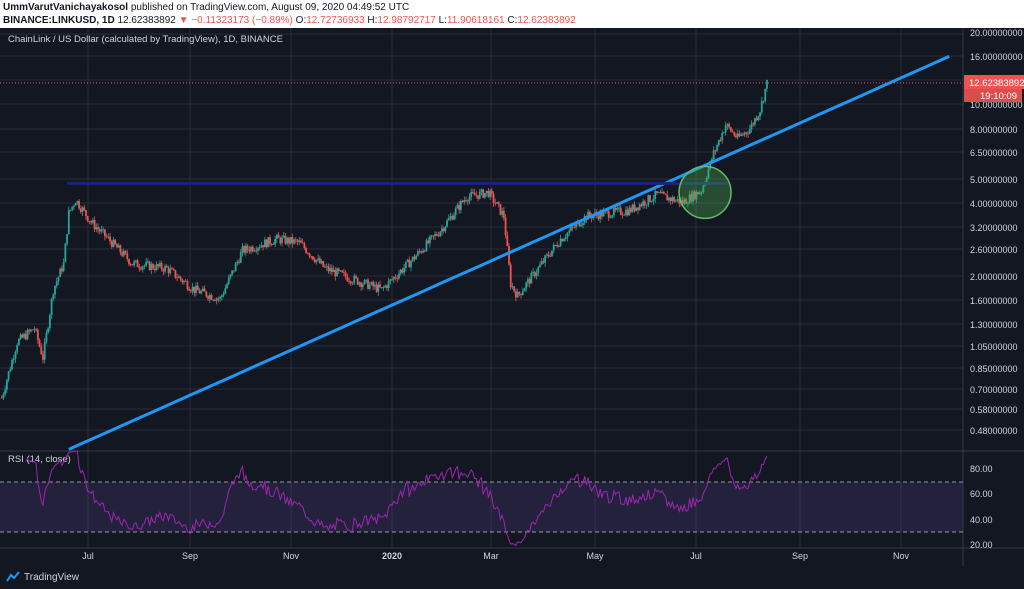 The width and height of the screenshot is (1024, 589). I want to click on highlight-circle, so click(705, 192).